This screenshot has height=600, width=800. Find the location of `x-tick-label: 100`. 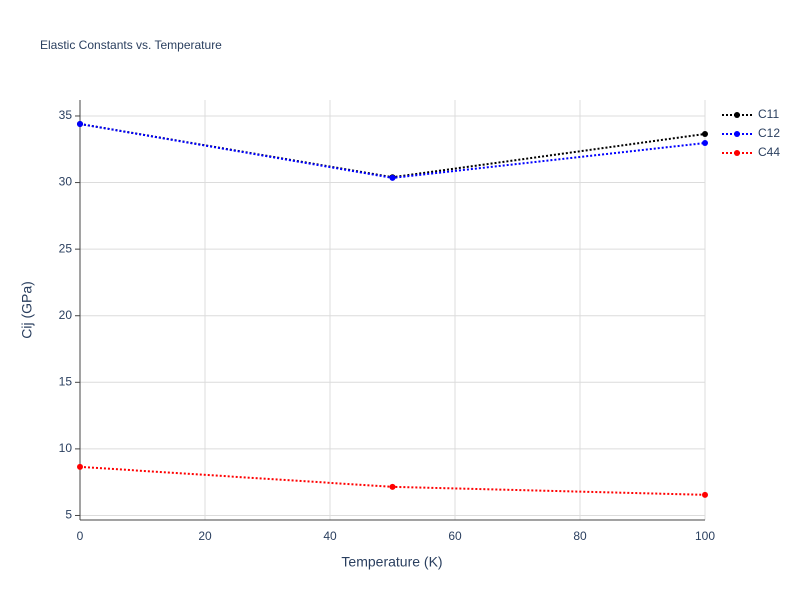

x-tick-label: 100 is located at coordinates (705, 536).